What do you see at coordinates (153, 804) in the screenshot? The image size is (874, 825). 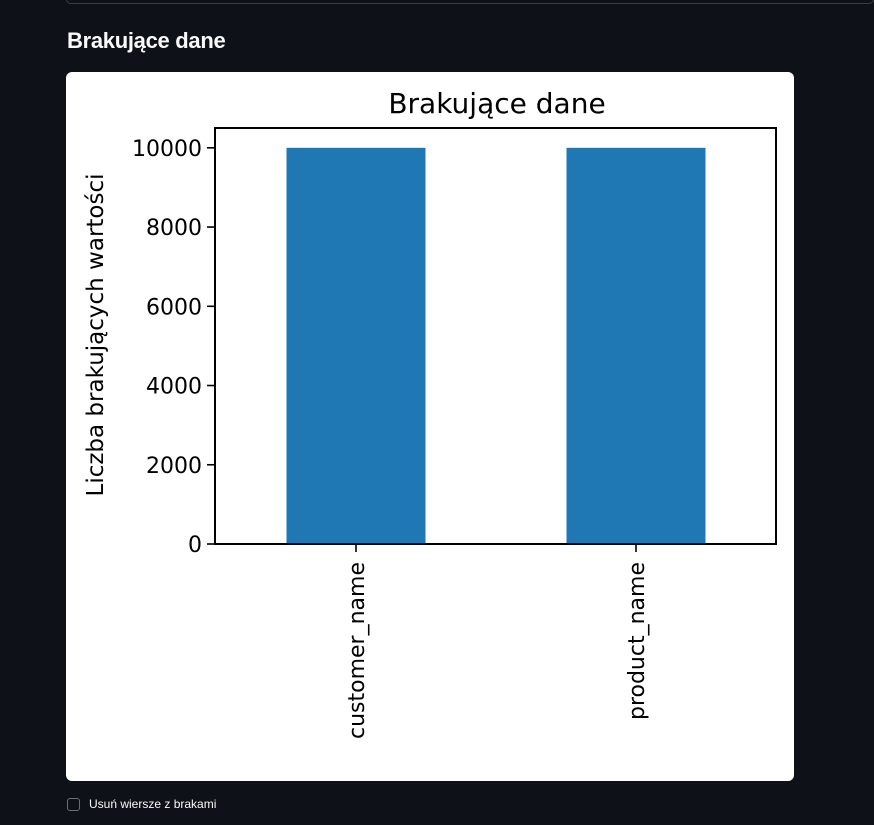 I see `drop-missing-label: Usuń wiersze z brakami` at bounding box center [153, 804].